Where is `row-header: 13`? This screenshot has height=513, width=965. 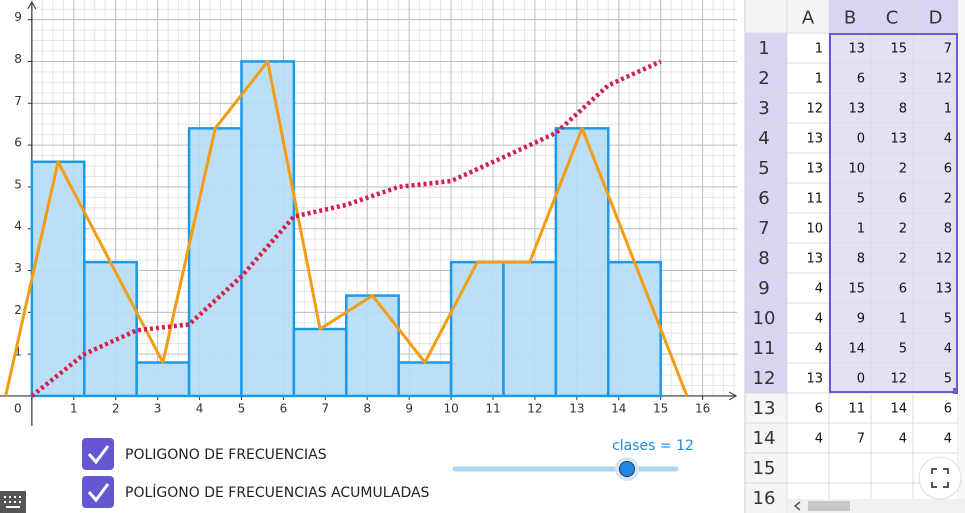 row-header: 13 is located at coordinates (764, 408).